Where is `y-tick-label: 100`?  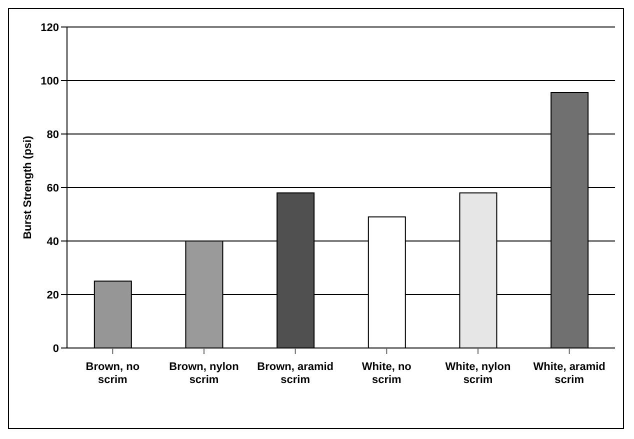
y-tick-label: 100 is located at coordinates (49, 81).